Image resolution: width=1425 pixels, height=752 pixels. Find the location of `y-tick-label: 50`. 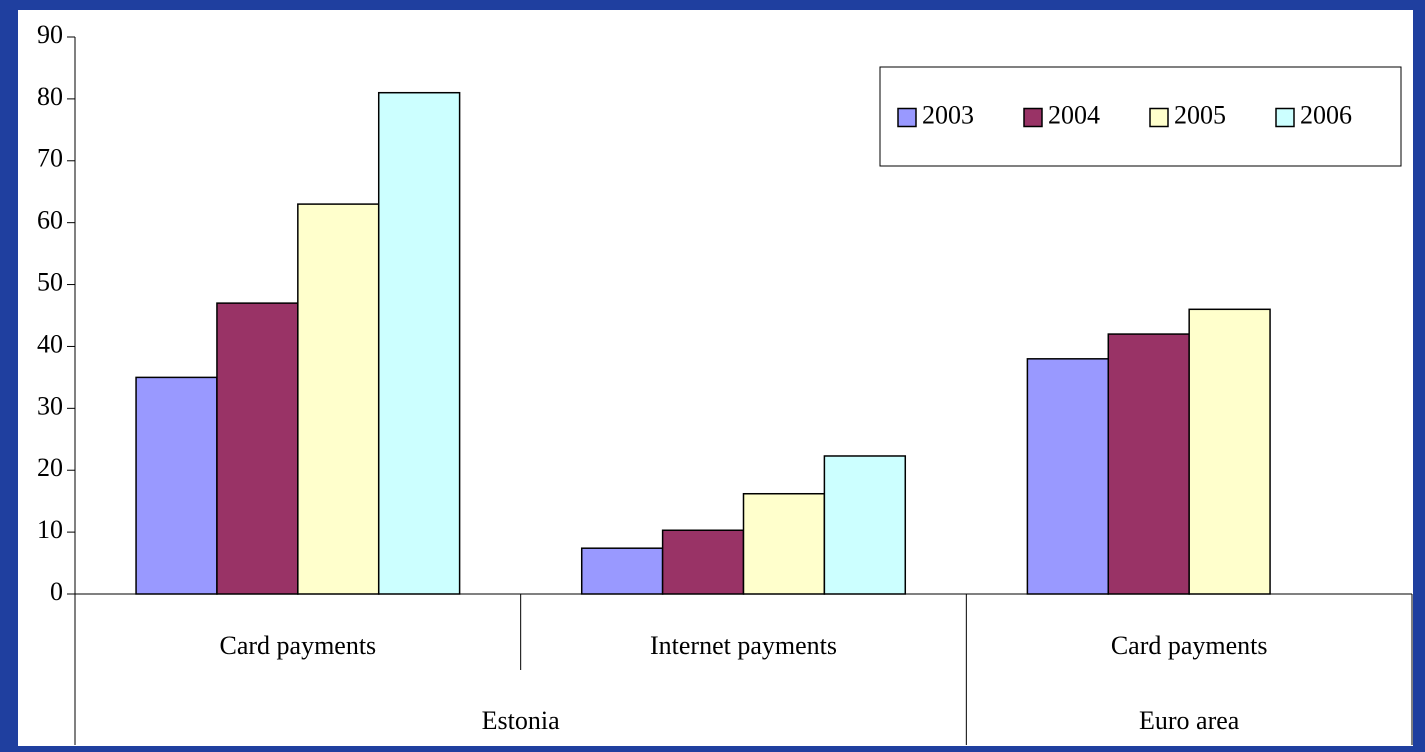

y-tick-label: 50 is located at coordinates (50, 282).